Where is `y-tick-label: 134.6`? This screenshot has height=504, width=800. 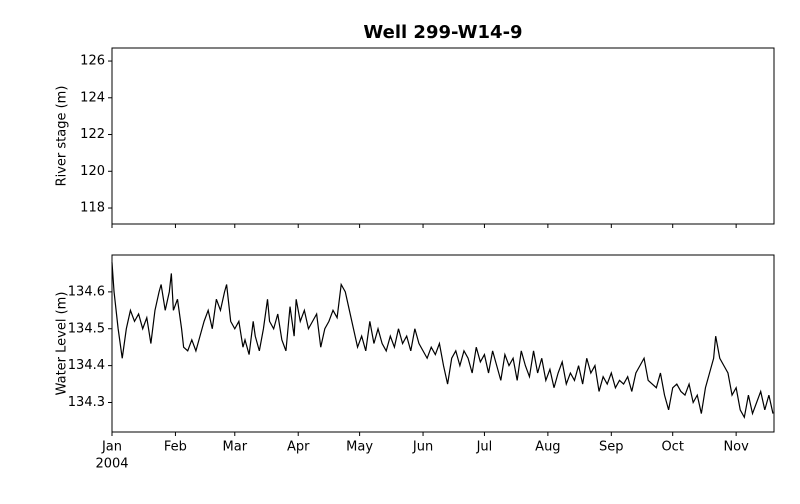
y-tick-label: 134.6 is located at coordinates (86, 291).